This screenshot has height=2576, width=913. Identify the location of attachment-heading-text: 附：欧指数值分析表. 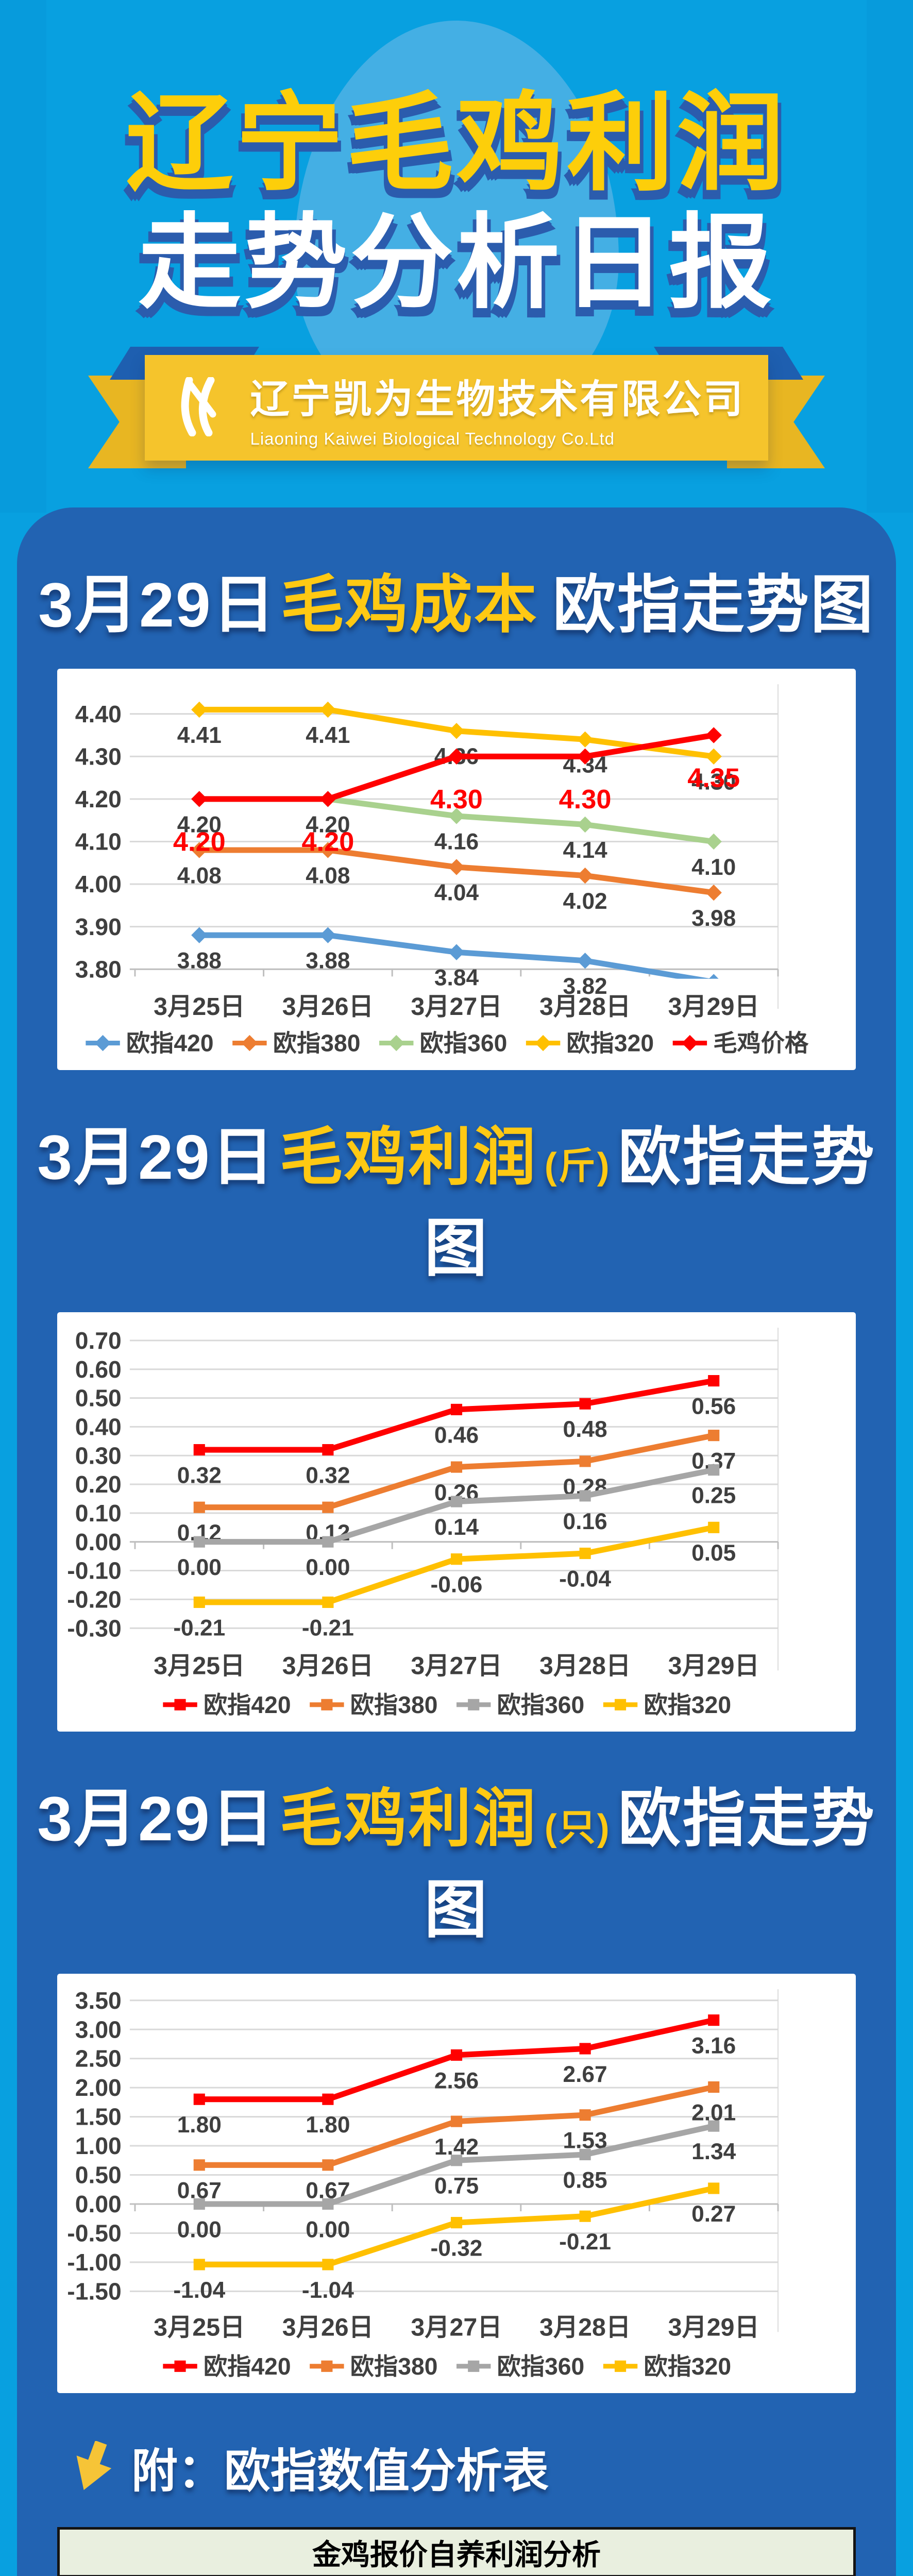
(340, 2472).